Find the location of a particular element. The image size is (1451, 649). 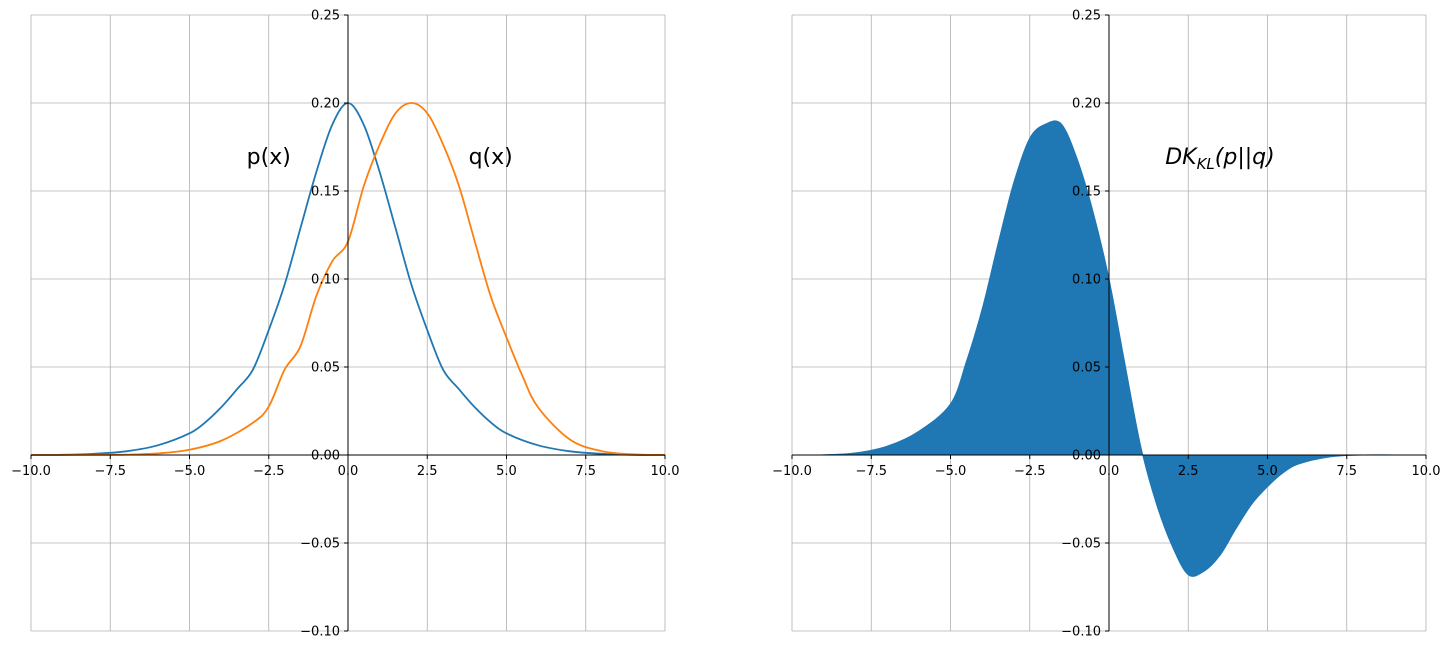

kl-label-sub: KL is located at coordinates (1206, 164).